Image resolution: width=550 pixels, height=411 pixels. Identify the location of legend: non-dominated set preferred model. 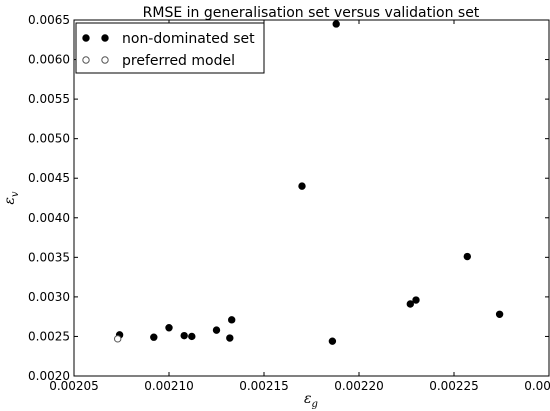
(170, 48).